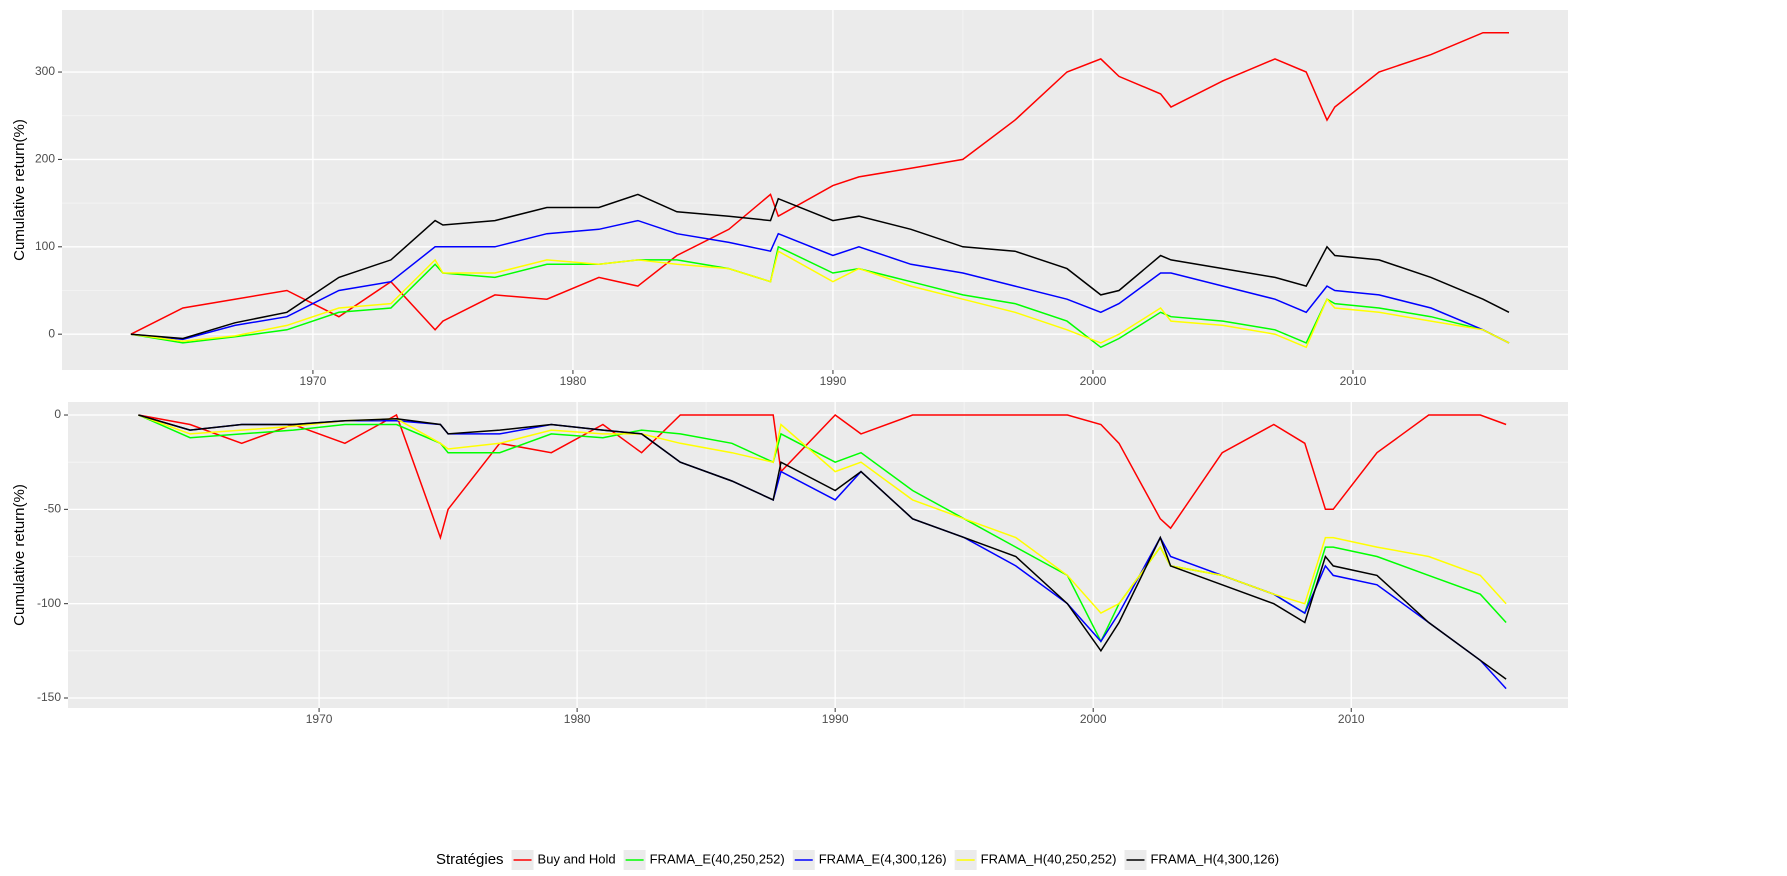  What do you see at coordinates (577, 858) in the screenshot?
I see `legend-label: Buy and Hold` at bounding box center [577, 858].